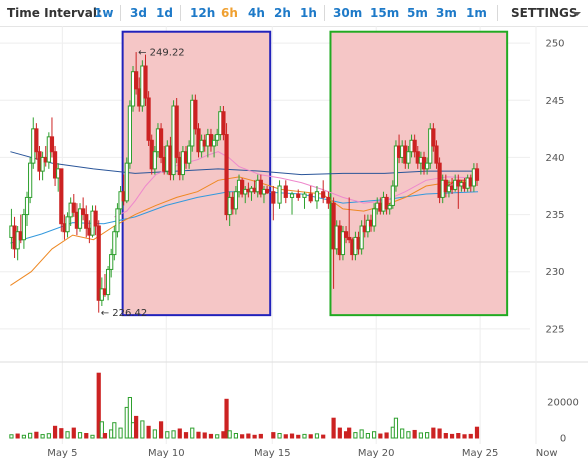  What do you see at coordinates (476, 13) in the screenshot?
I see `interval-1m: 1m` at bounding box center [476, 13].